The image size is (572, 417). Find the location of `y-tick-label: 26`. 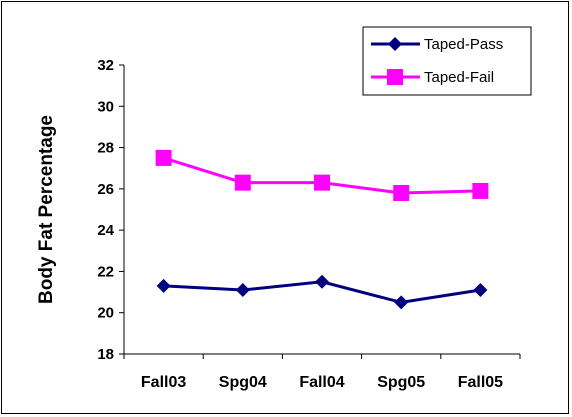

y-tick-label: 26 is located at coordinates (105, 189).